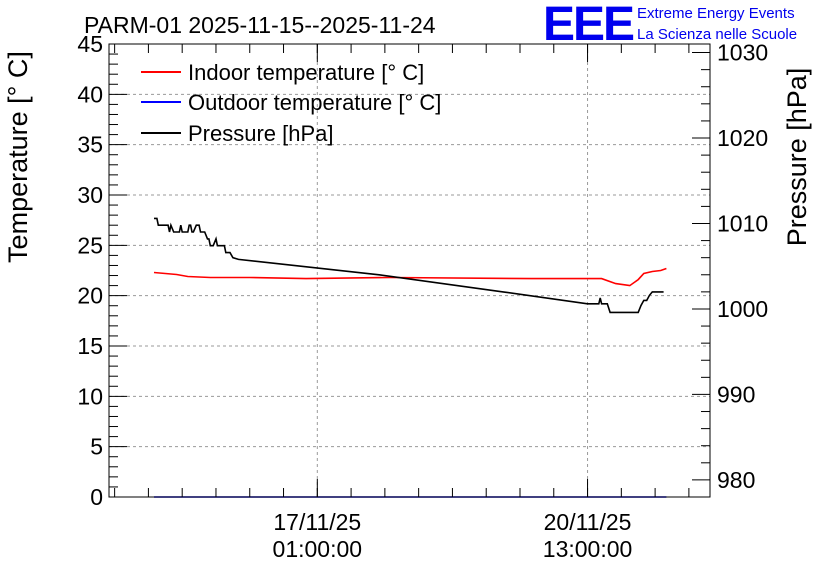  What do you see at coordinates (306, 72) in the screenshot?
I see `legend-label-indoor: Indoor temperature [° C]` at bounding box center [306, 72].